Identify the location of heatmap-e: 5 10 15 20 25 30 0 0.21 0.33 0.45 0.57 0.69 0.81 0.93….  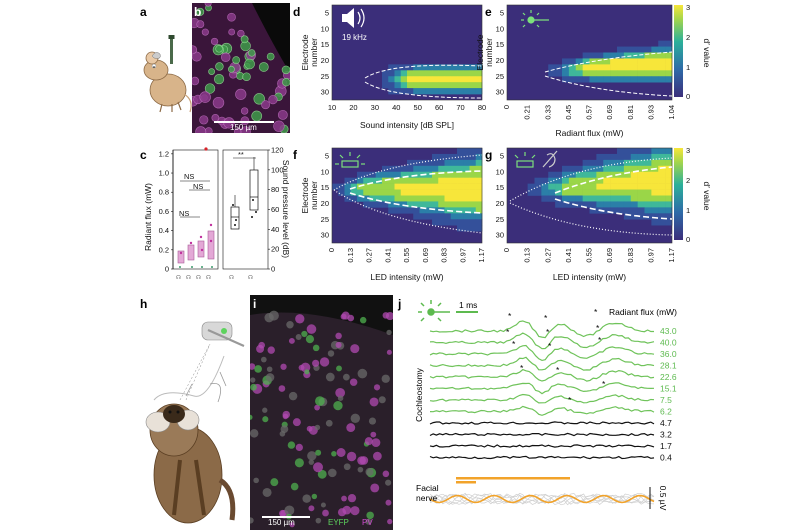
(575, 71).